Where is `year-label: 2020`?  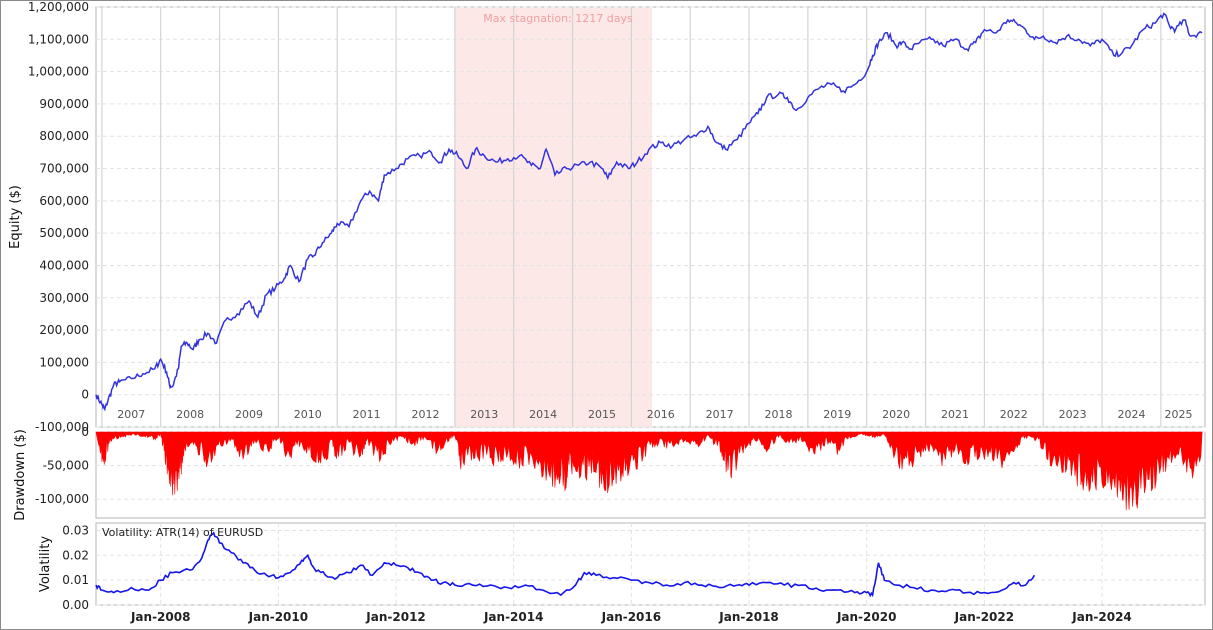
year-label: 2020 is located at coordinates (896, 414).